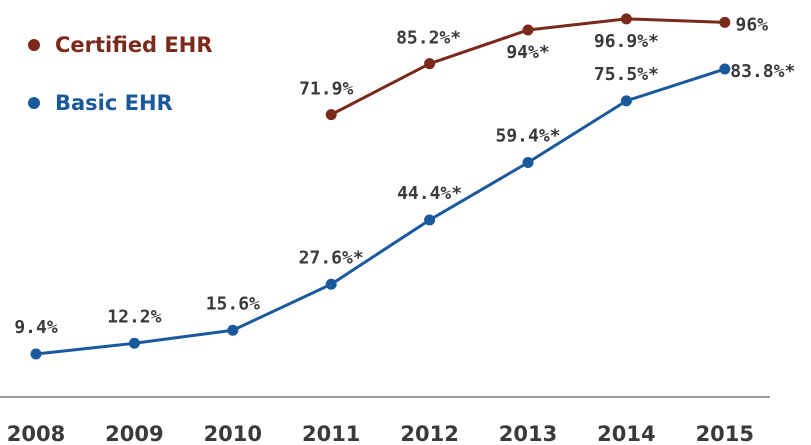 The height and width of the screenshot is (445, 811). What do you see at coordinates (326, 89) in the screenshot?
I see `data-label: 71.9%` at bounding box center [326, 89].